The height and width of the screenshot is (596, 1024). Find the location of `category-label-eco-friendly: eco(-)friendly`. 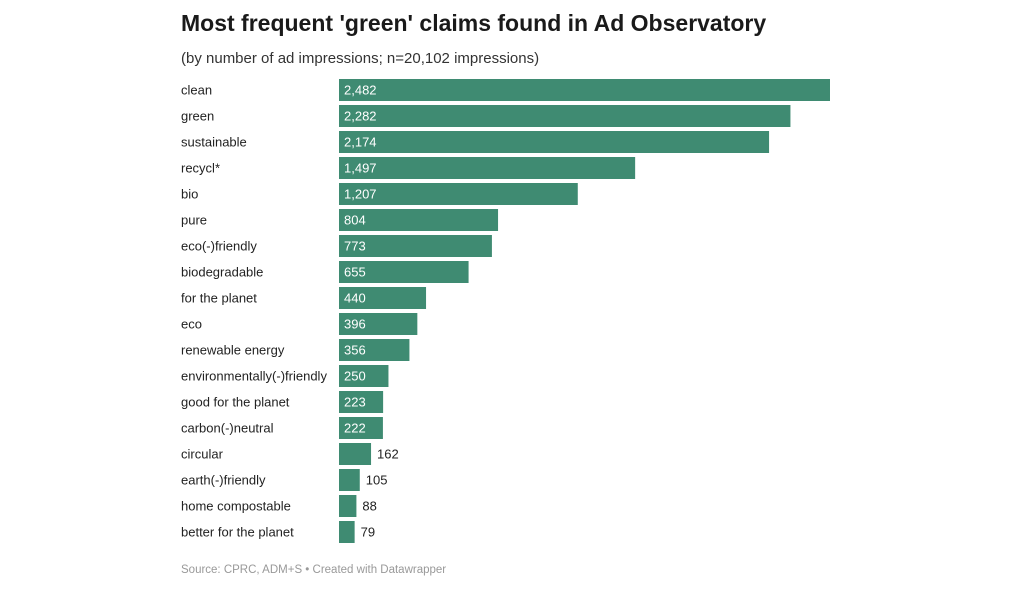

category-label-eco-friendly: eco(-)friendly is located at coordinates (219, 246).